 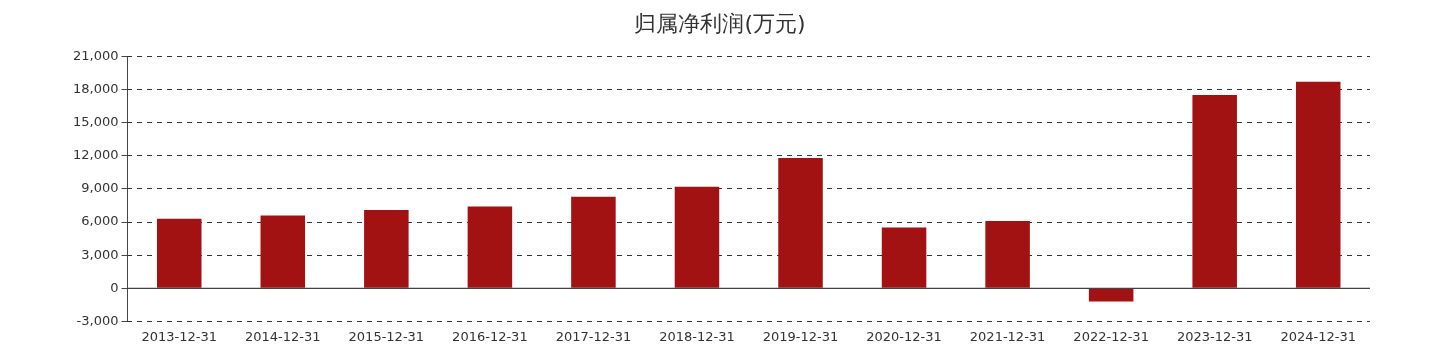 What do you see at coordinates (800, 336) in the screenshot?
I see `x-tick-label: 2019-12-31` at bounding box center [800, 336].